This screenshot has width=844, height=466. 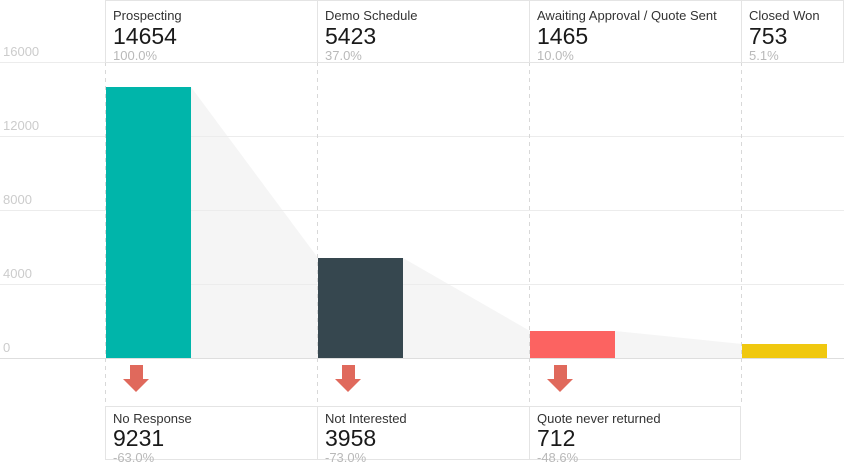 What do you see at coordinates (134, 457) in the screenshot?
I see `dropoff-percent: -63.0%` at bounding box center [134, 457].